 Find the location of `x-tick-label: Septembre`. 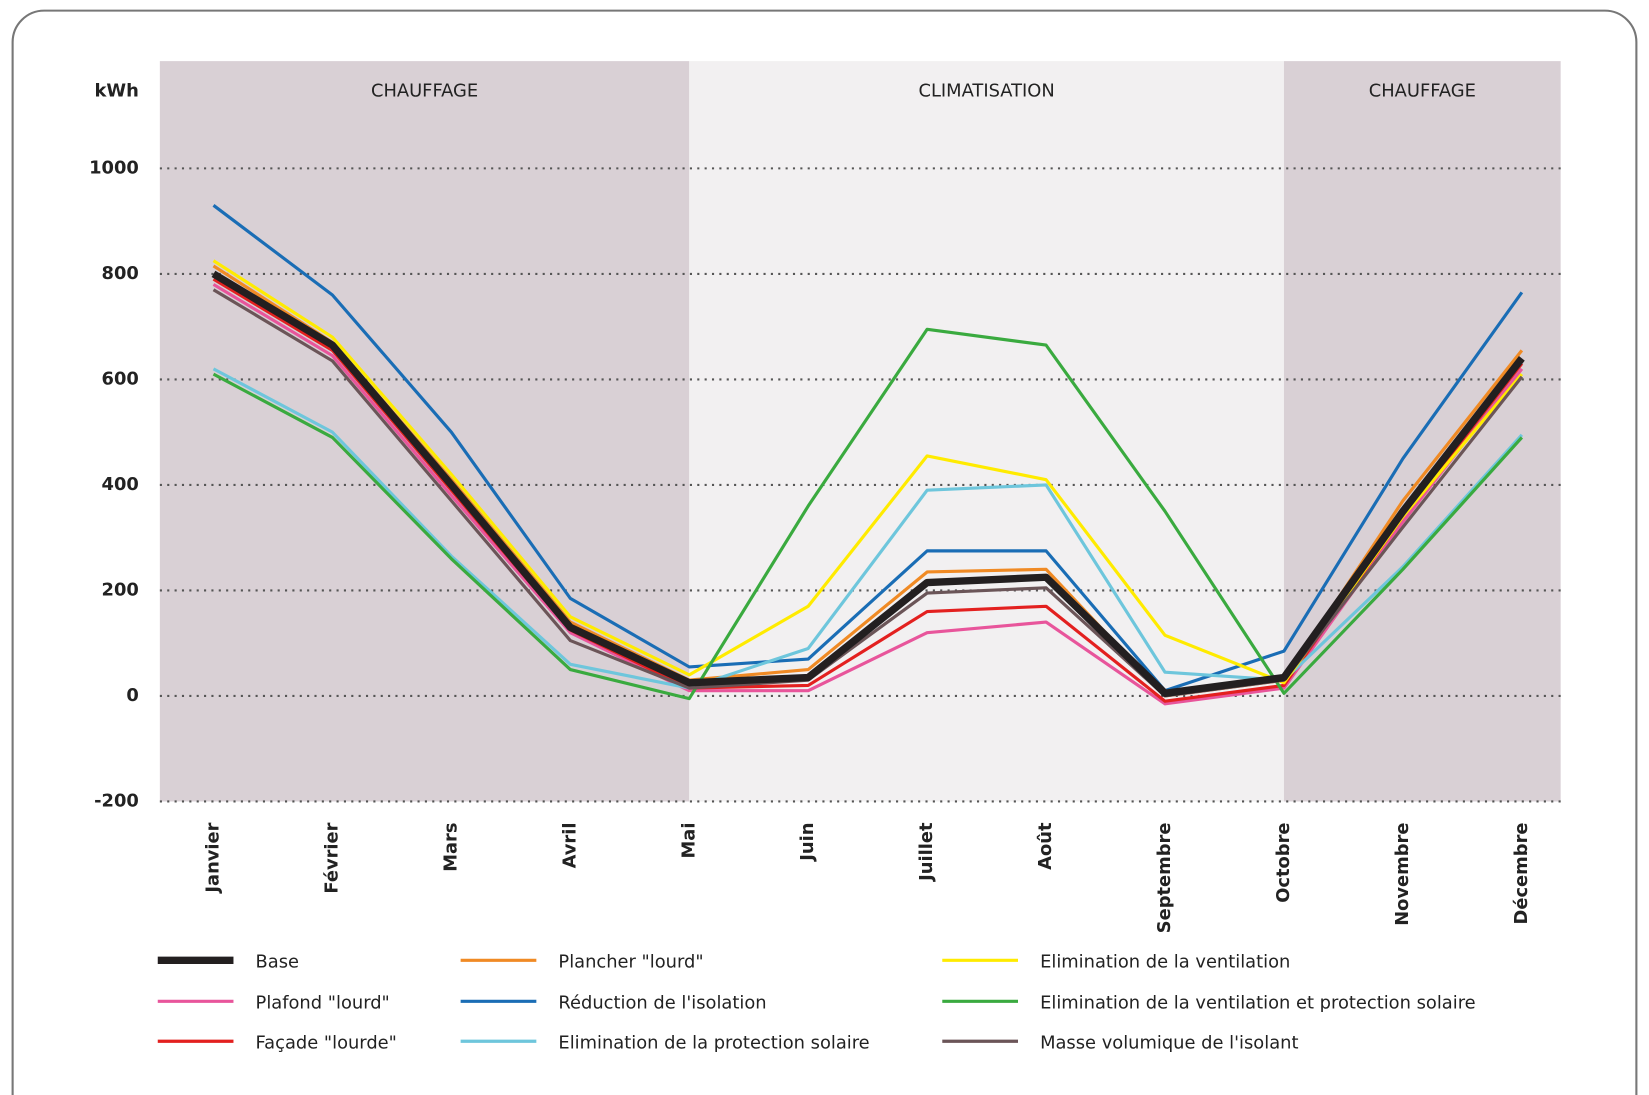

x-tick-label: Septembre is located at coordinates (1164, 878).